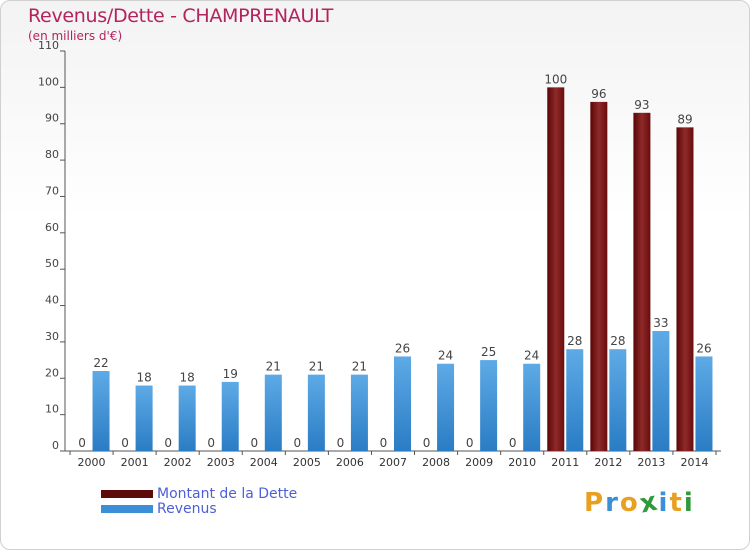 The width and height of the screenshot is (750, 550). I want to click on bar-debt-2013, so click(642, 282).